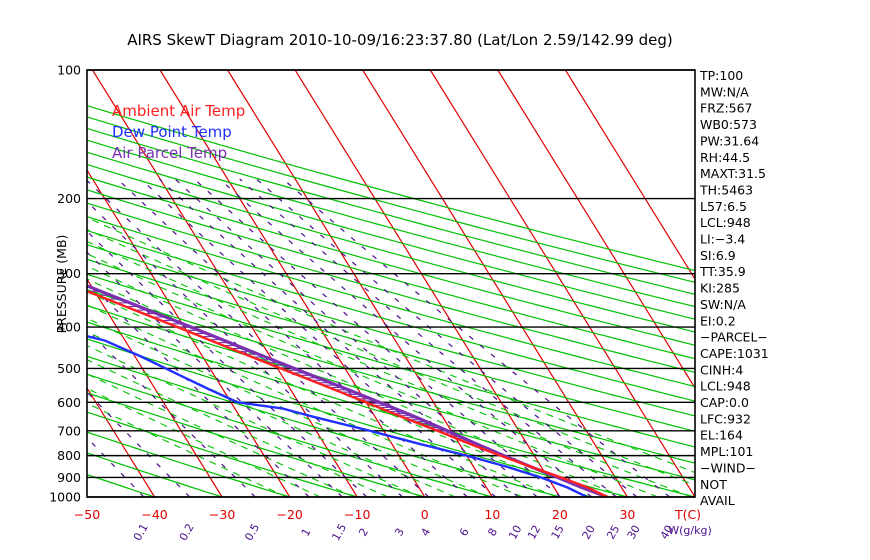  Describe the element at coordinates (187, 532) in the screenshot. I see `mixing-ratio-tick: 0.2` at that location.